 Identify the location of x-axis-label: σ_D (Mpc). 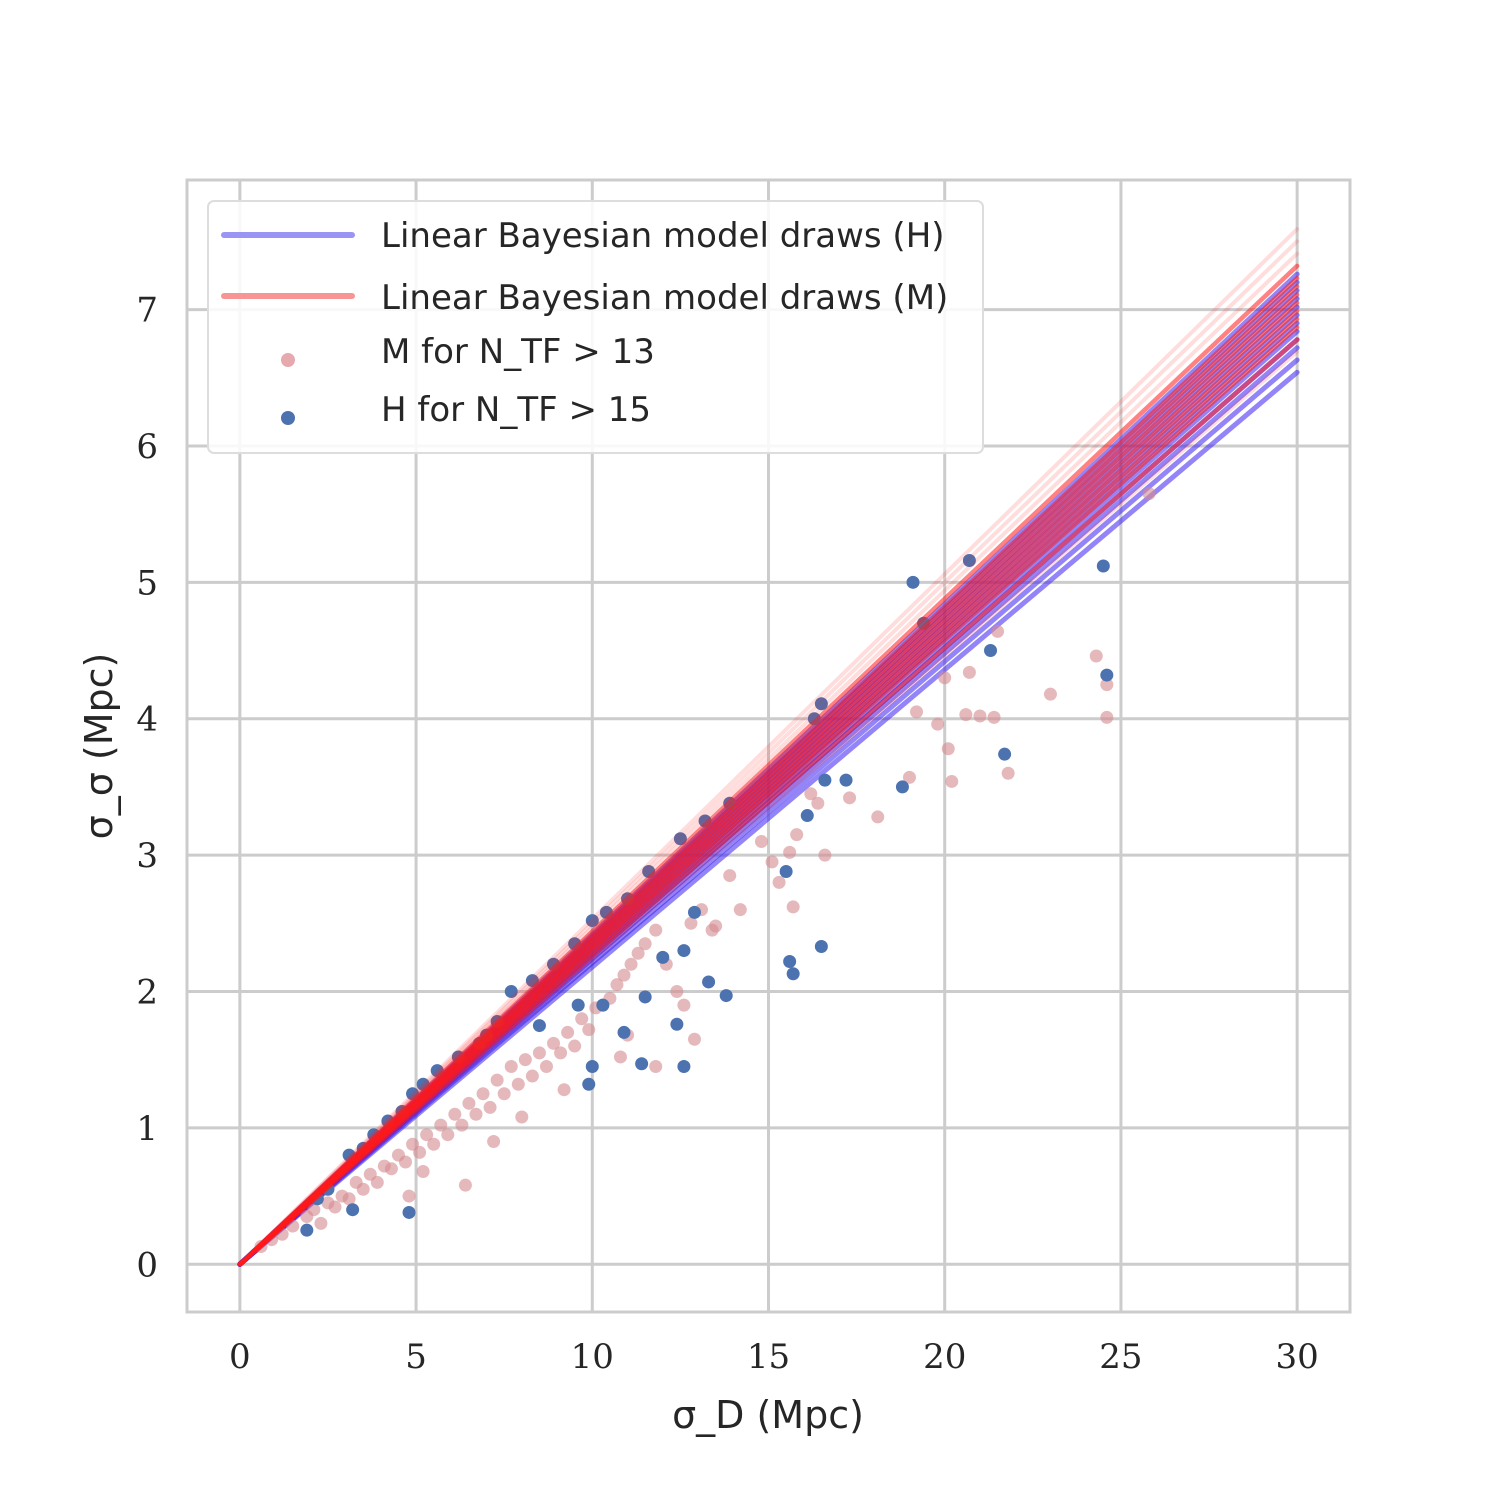
(768, 1415).